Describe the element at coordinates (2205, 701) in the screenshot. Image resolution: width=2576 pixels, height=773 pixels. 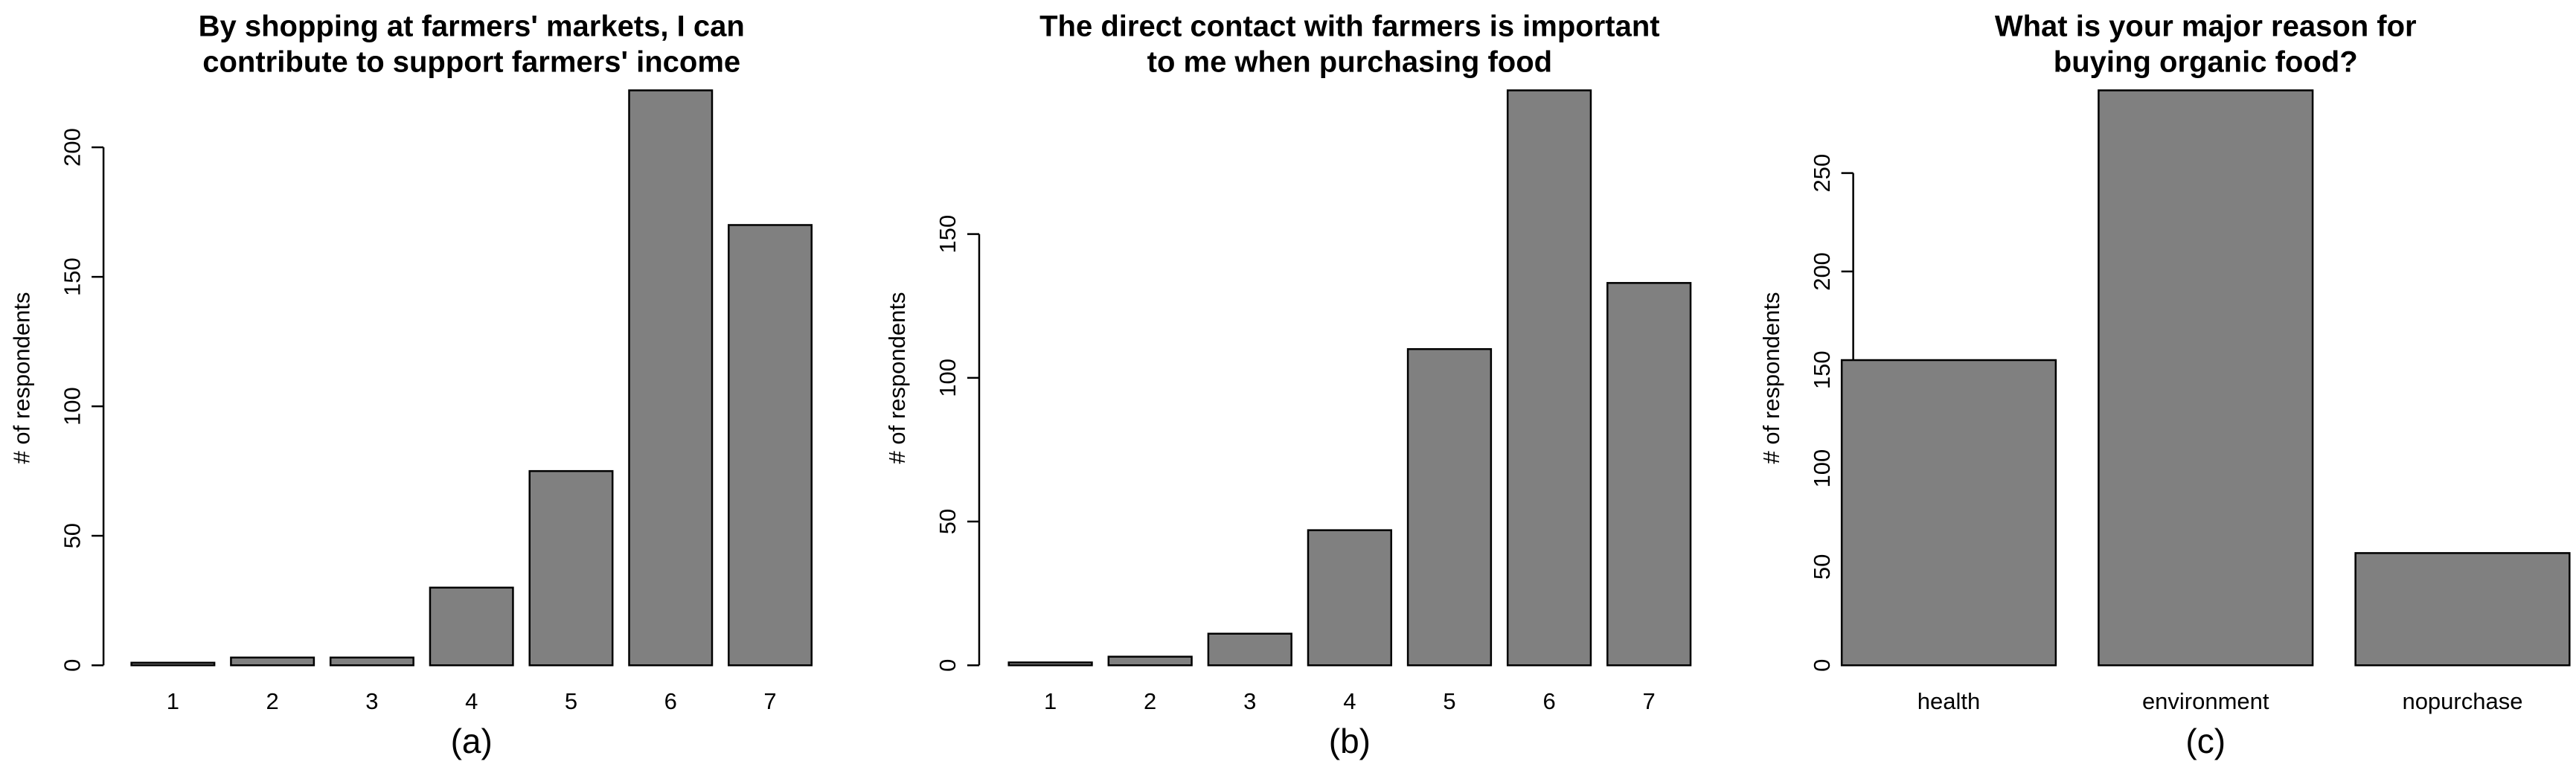
I see `x-tick-label: environment` at that location.